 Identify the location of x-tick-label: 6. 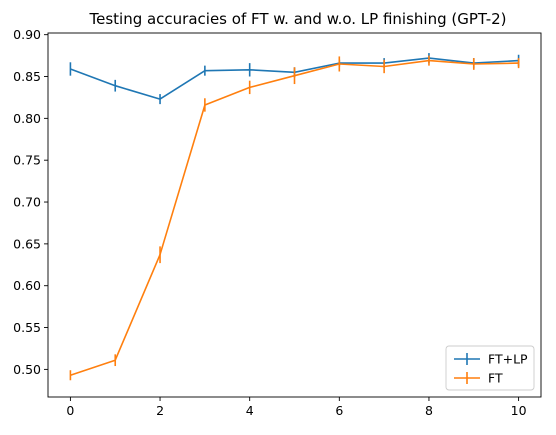
(339, 410).